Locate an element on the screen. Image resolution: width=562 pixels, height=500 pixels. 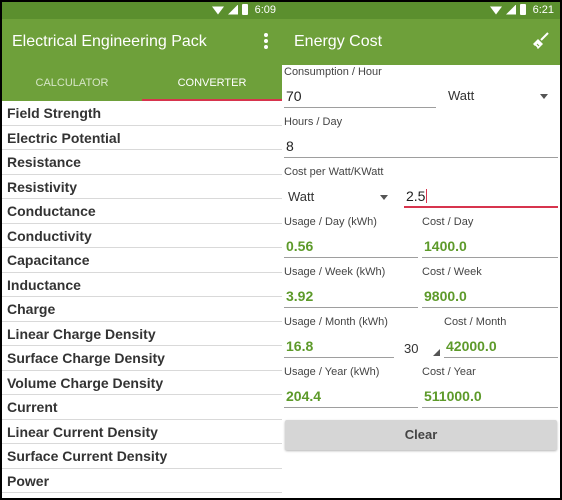
status-bar: 6:09 is located at coordinates (142, 10).